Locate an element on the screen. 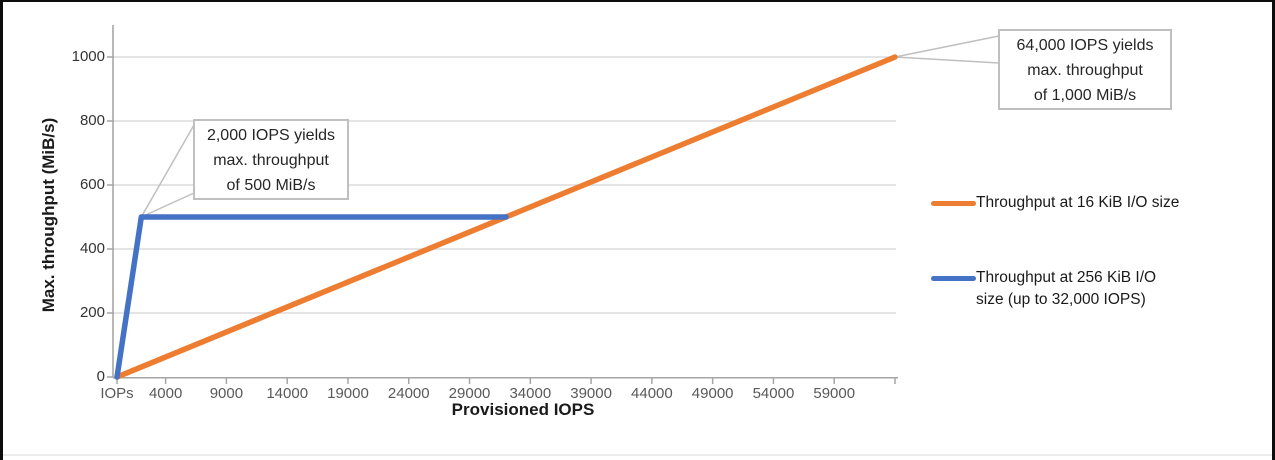 This screenshot has height=460, width=1275. x-tick-label-49000: 49000 is located at coordinates (712, 393).